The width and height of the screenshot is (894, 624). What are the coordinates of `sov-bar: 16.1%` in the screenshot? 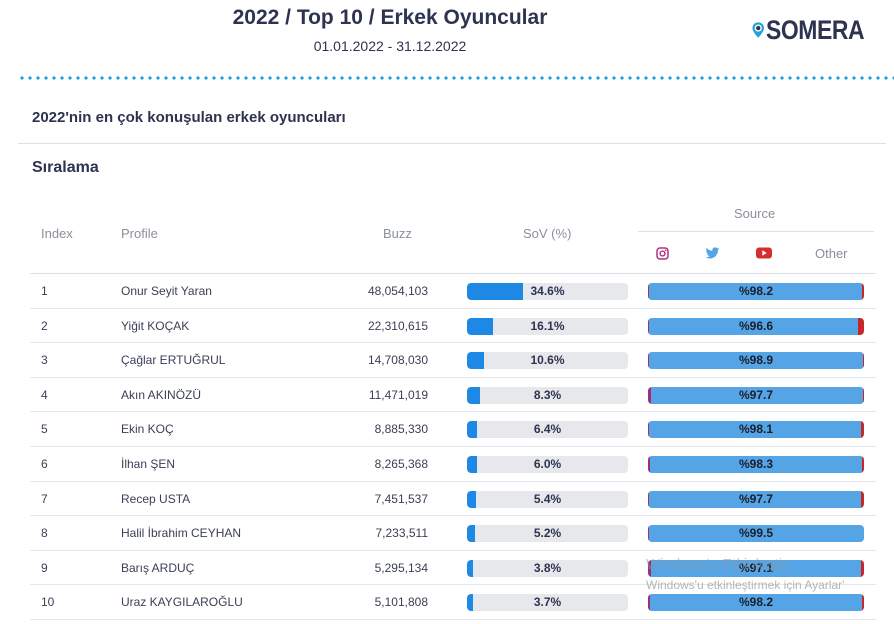 It's located at (547, 326).